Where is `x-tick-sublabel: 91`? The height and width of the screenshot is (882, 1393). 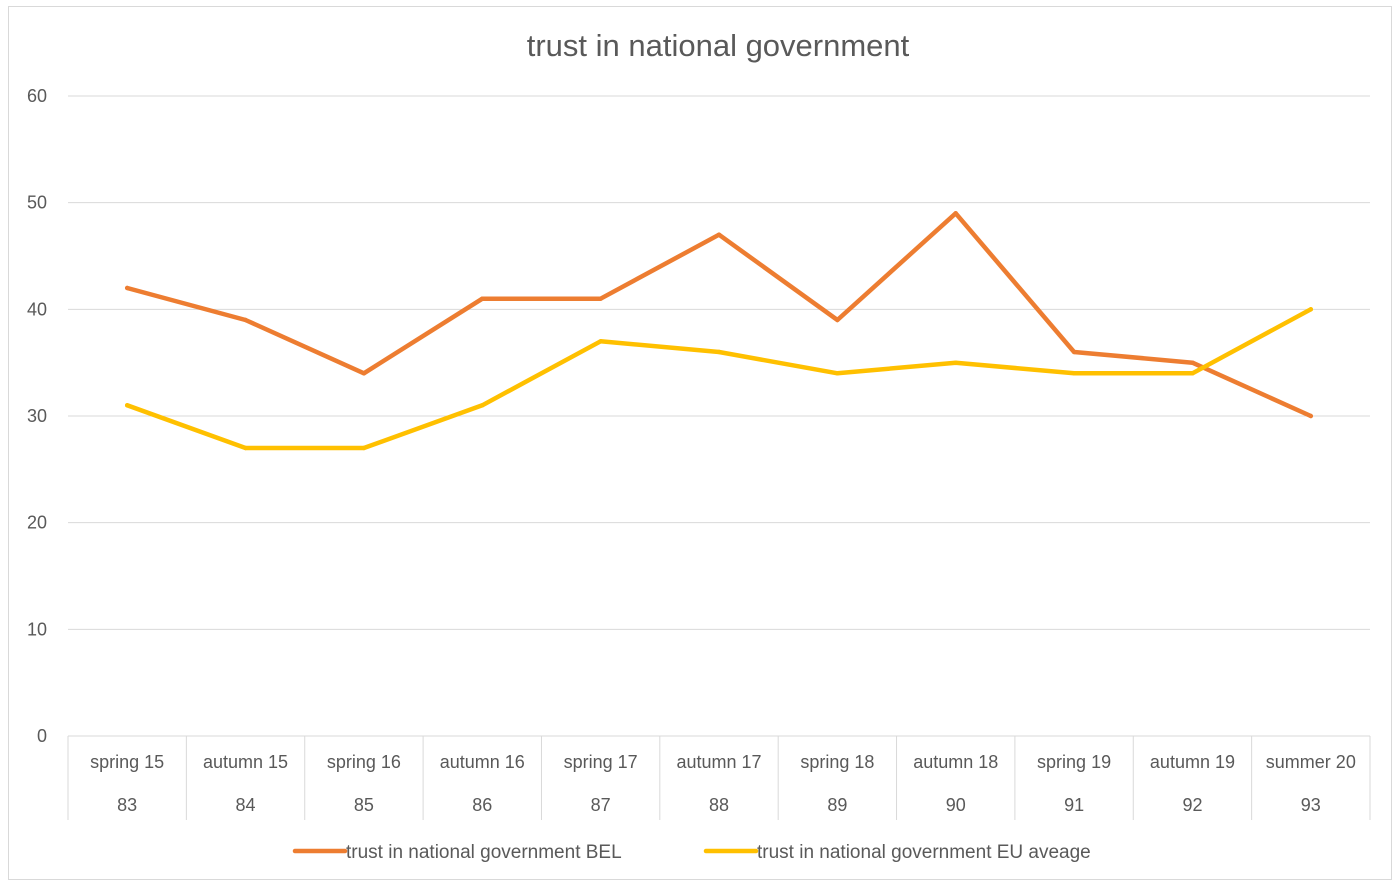 x-tick-sublabel: 91 is located at coordinates (1074, 805).